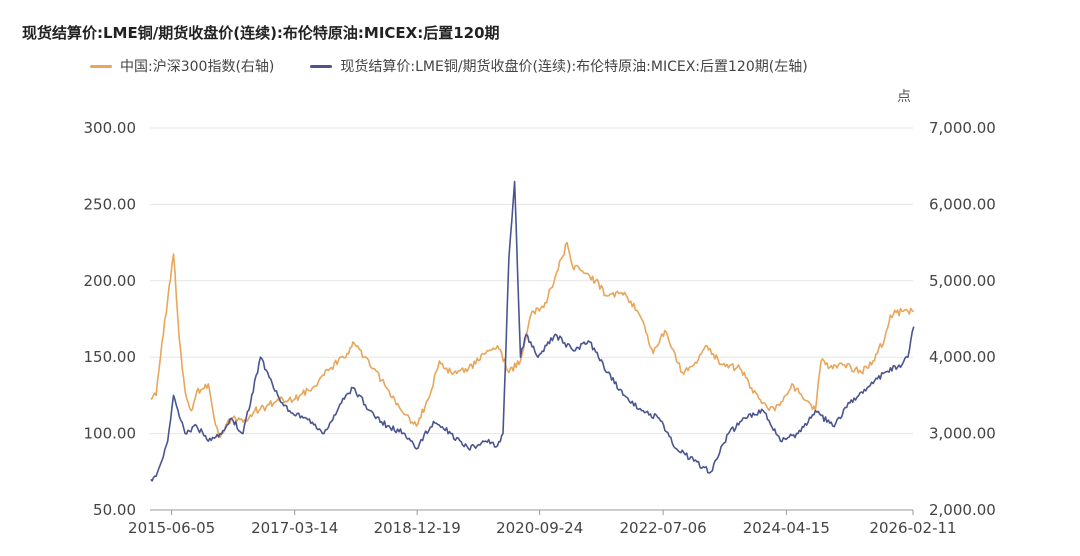 This screenshot has height=556, width=1080. What do you see at coordinates (110, 434) in the screenshot?
I see `left-axis-tick-label: 100.00` at bounding box center [110, 434].